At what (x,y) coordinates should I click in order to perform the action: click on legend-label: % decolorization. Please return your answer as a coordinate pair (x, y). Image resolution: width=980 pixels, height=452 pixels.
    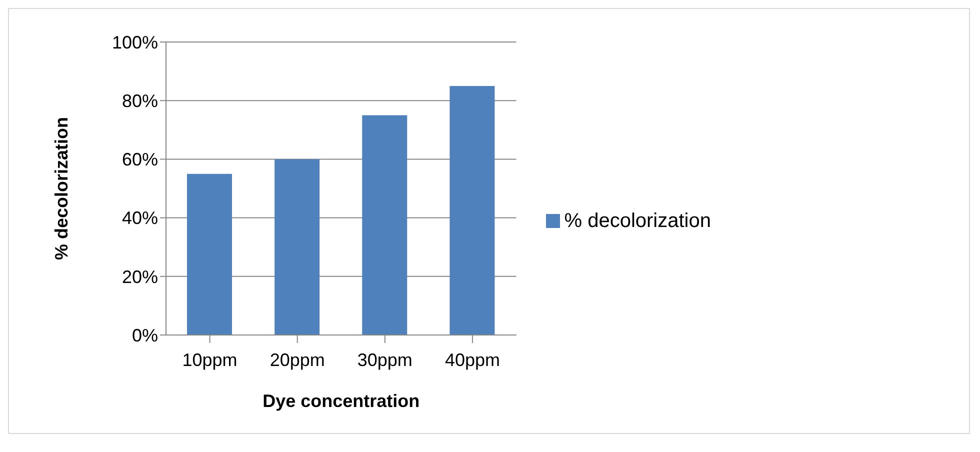
    Looking at the image, I should click on (637, 221).